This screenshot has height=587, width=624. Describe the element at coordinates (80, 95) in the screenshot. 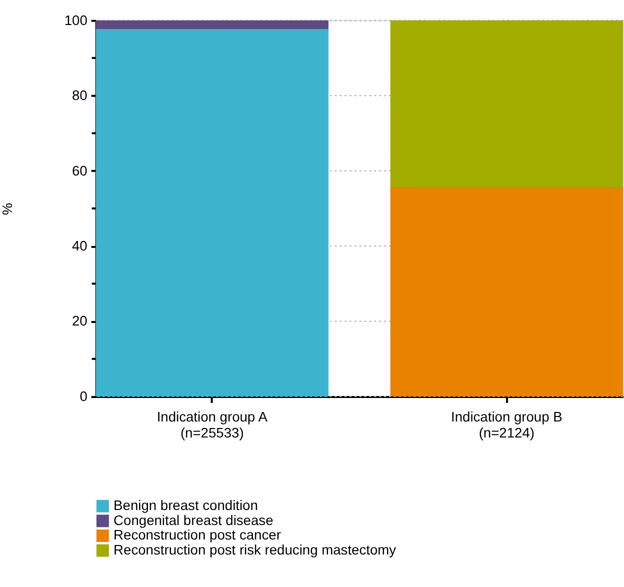

I see `y-tick-label: 80` at that location.